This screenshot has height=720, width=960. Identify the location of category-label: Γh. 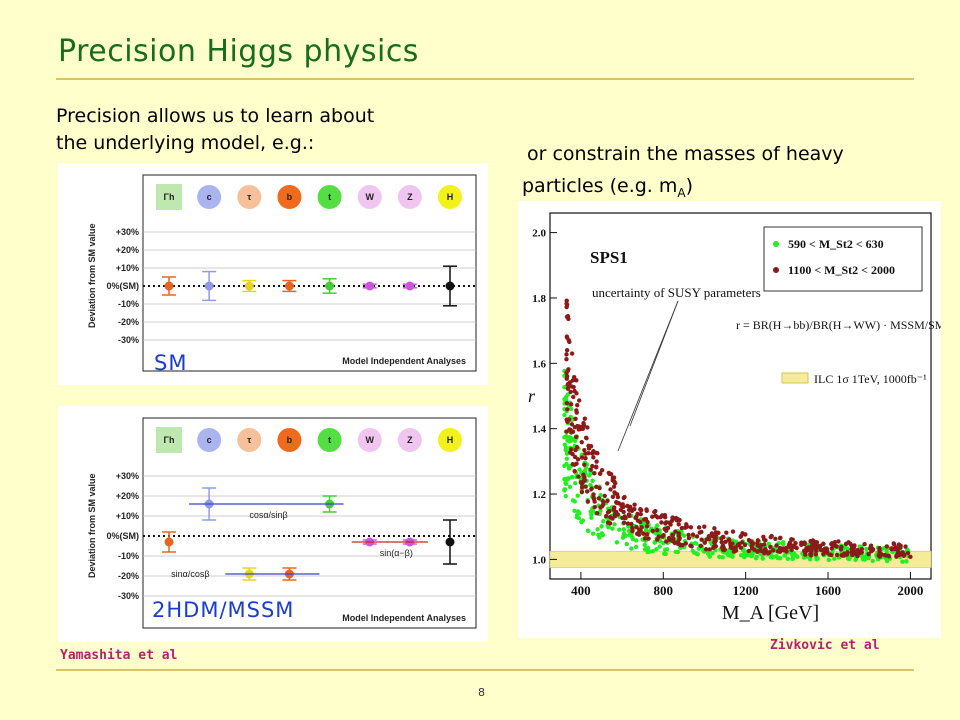
(169, 197).